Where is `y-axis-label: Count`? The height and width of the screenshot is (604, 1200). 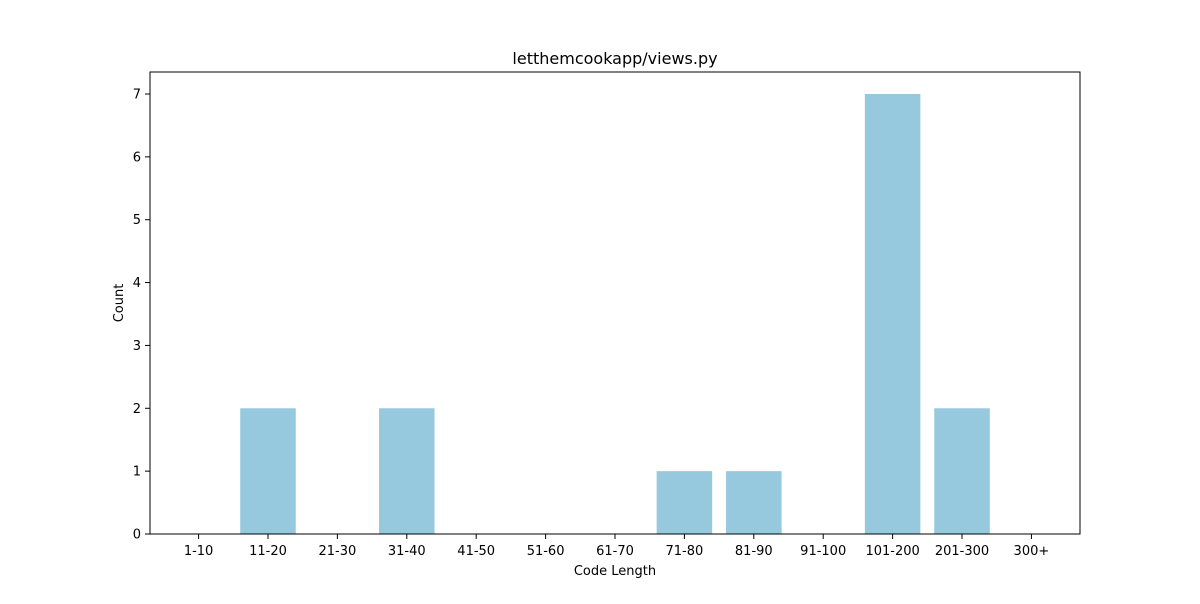 y-axis-label: Count is located at coordinates (119, 303).